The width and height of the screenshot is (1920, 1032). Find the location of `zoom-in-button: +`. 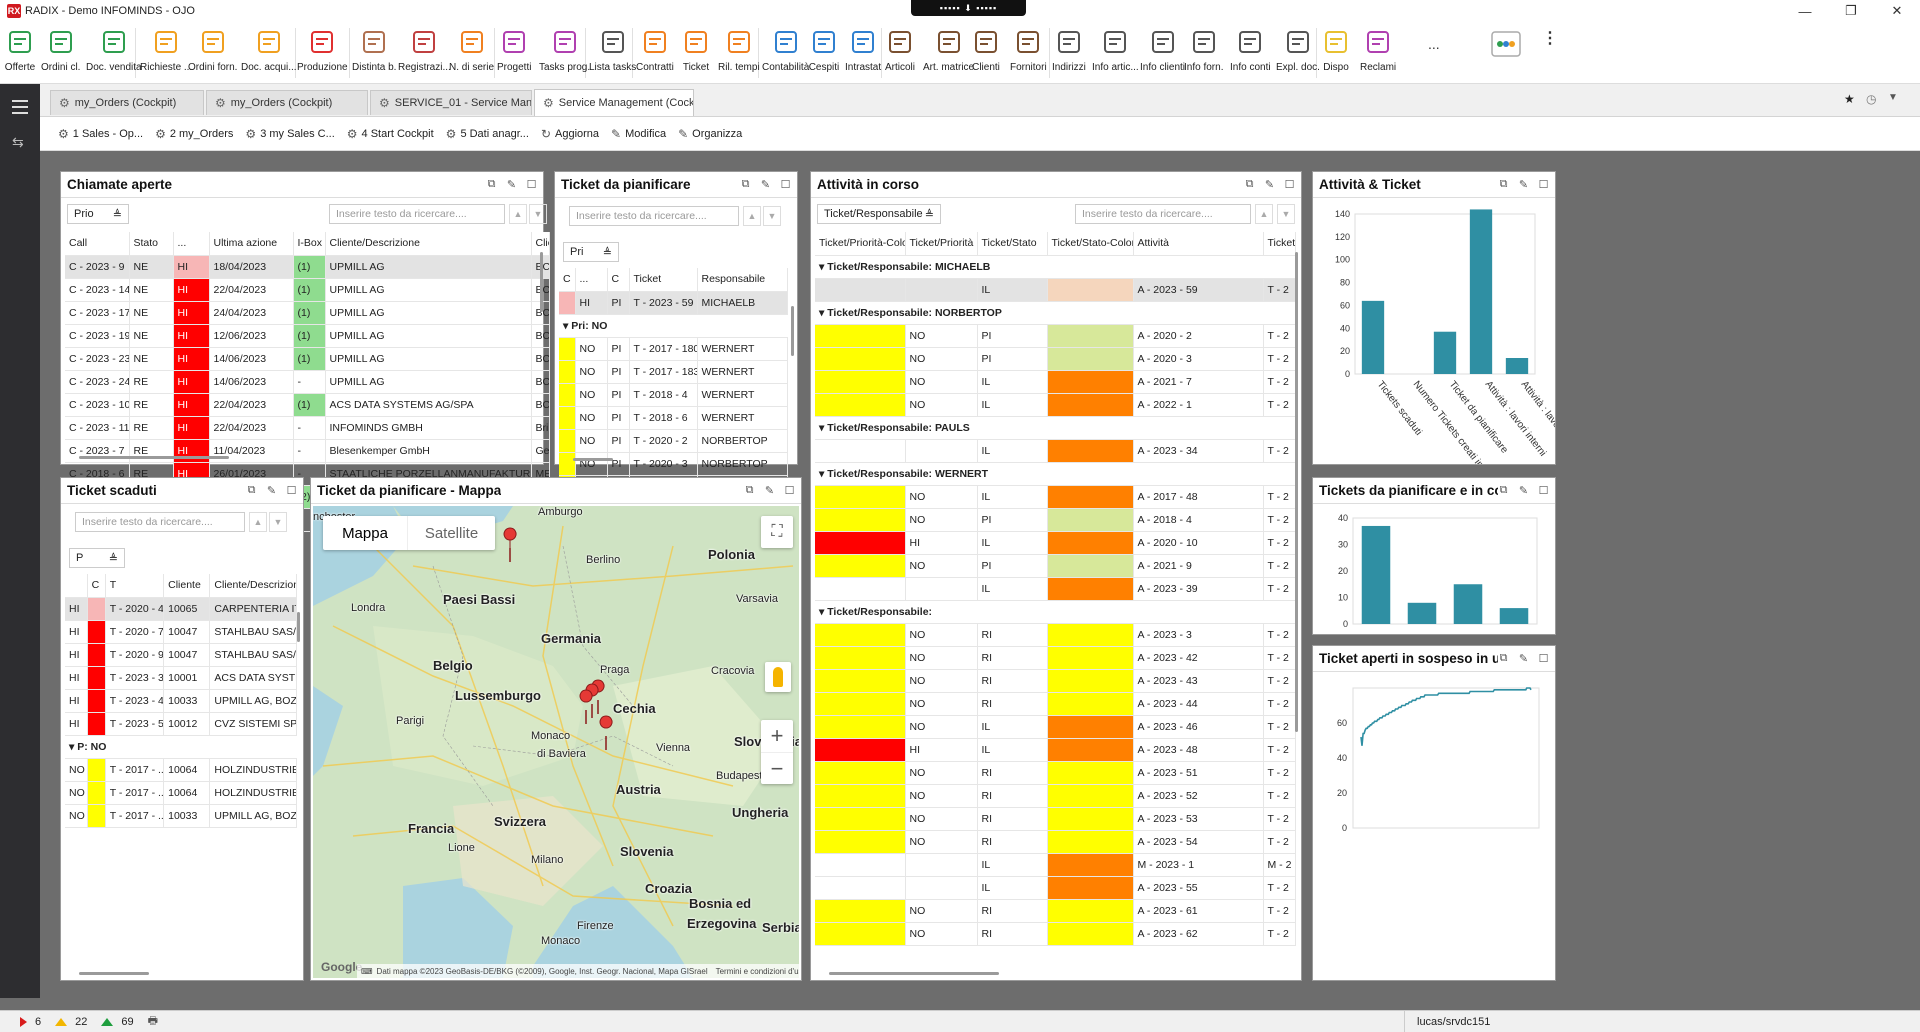

zoom-in-button: + is located at coordinates (777, 735).